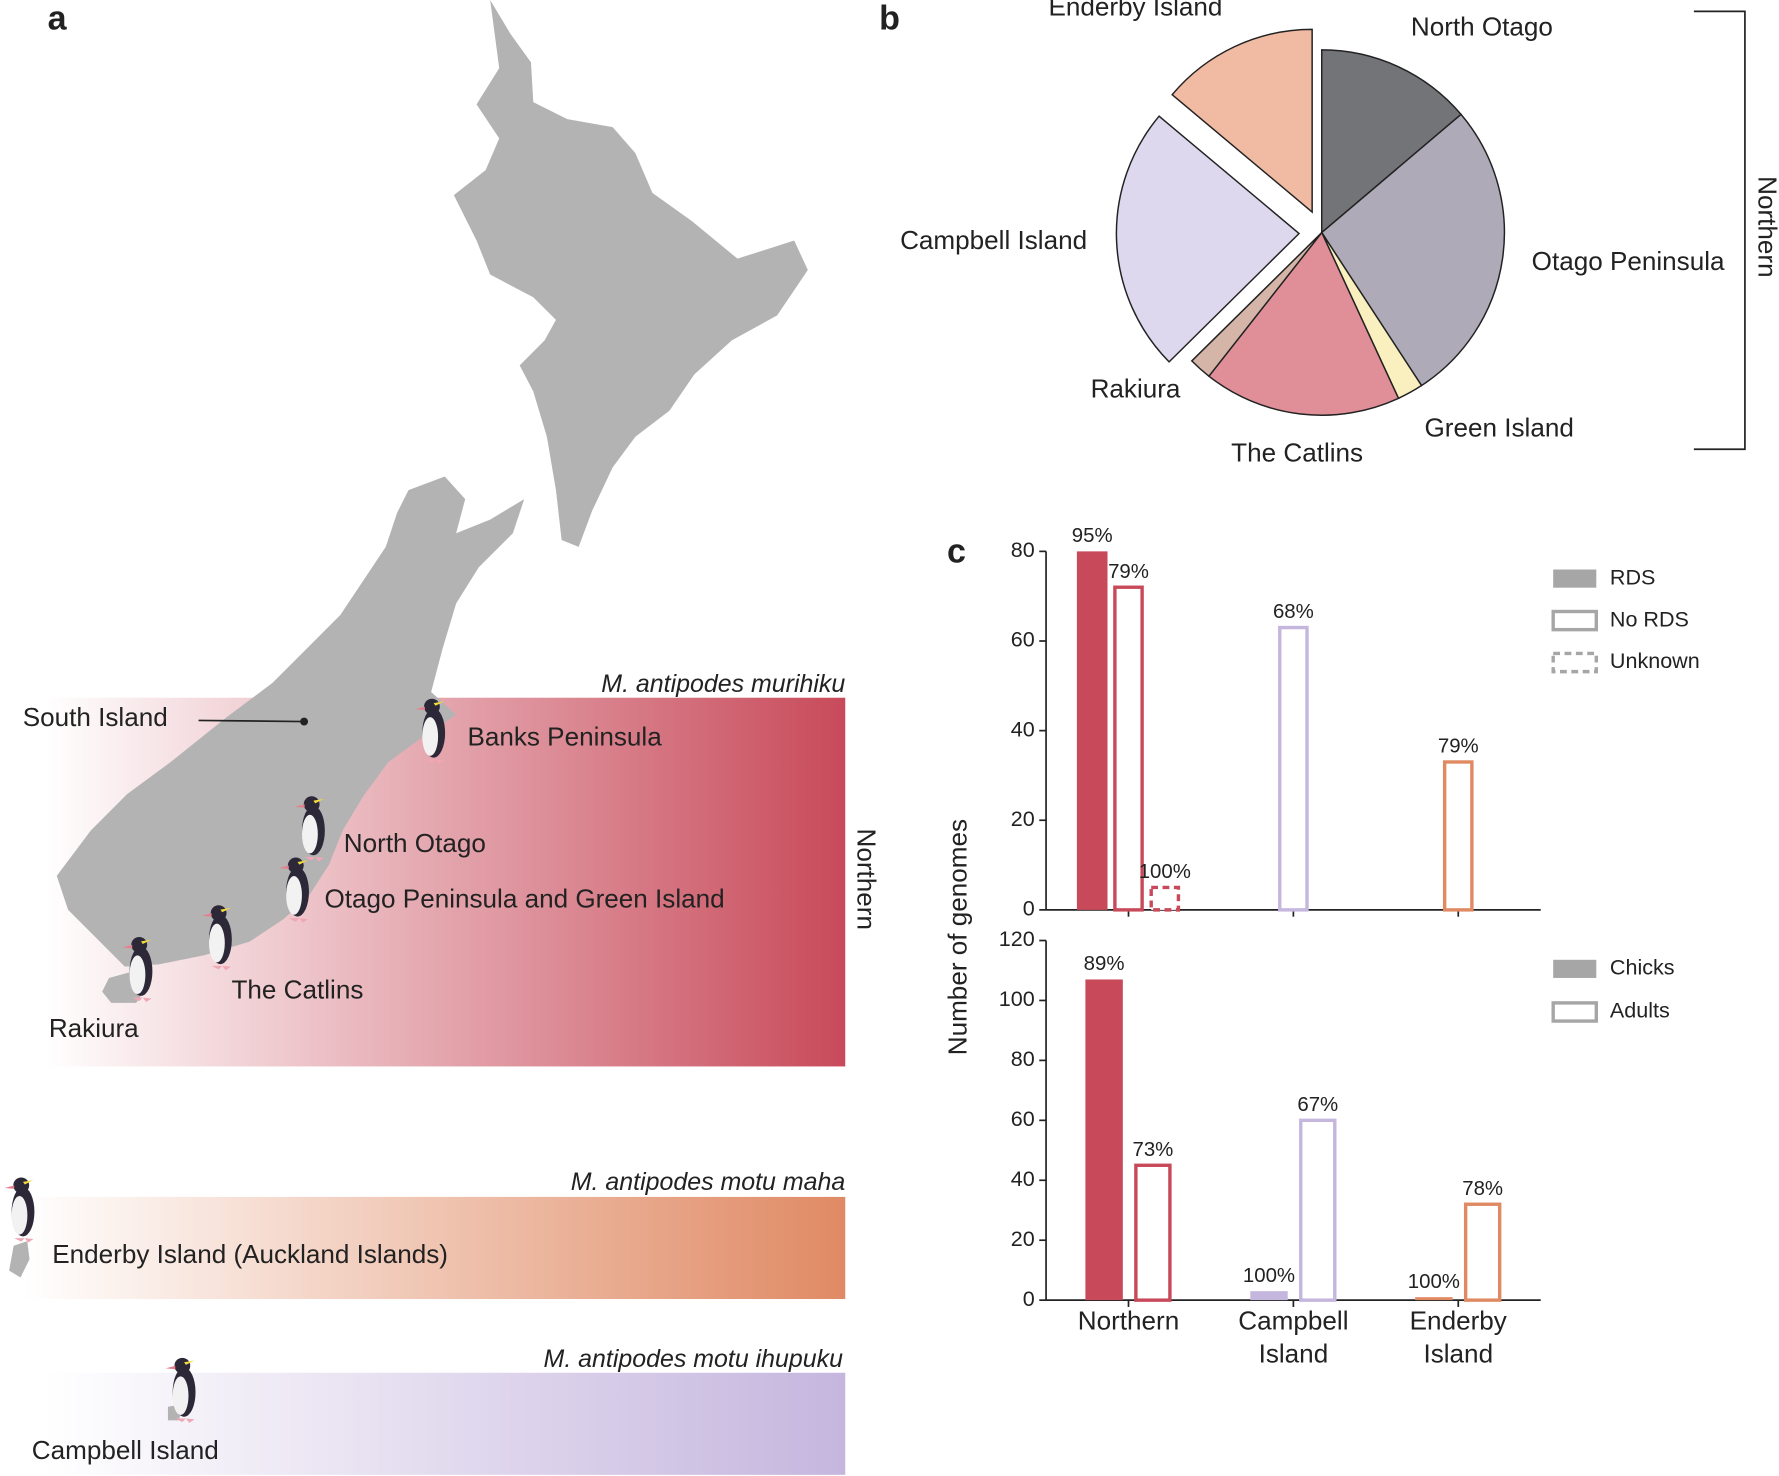  What do you see at coordinates (1765, 226) in the screenshot?
I see `bracket-label: Northern` at bounding box center [1765, 226].